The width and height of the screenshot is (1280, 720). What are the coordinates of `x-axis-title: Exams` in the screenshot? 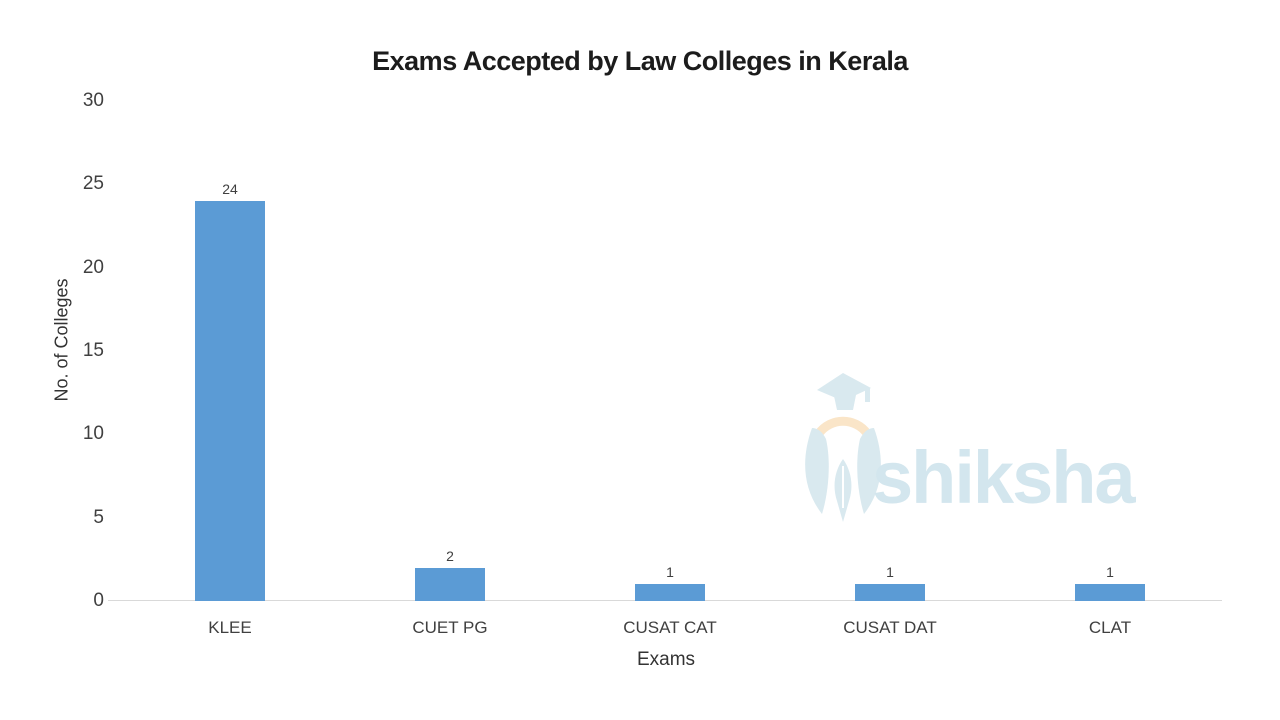 It's located at (666, 659).